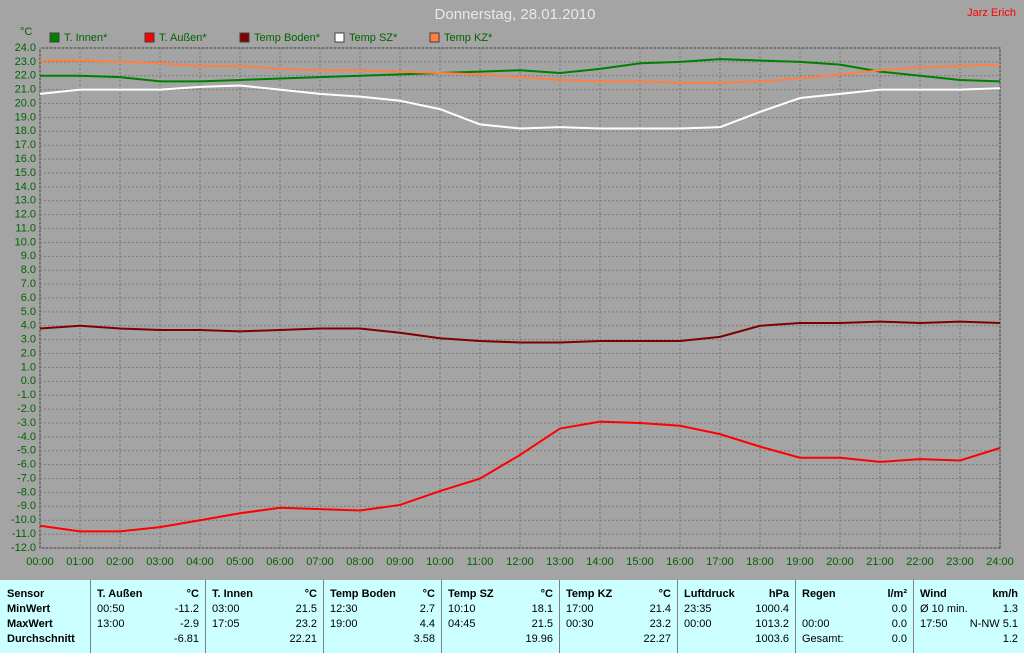 This screenshot has width=1024, height=653. Describe the element at coordinates (772, 639) in the screenshot. I see `value-cell: 1003.6` at that location.